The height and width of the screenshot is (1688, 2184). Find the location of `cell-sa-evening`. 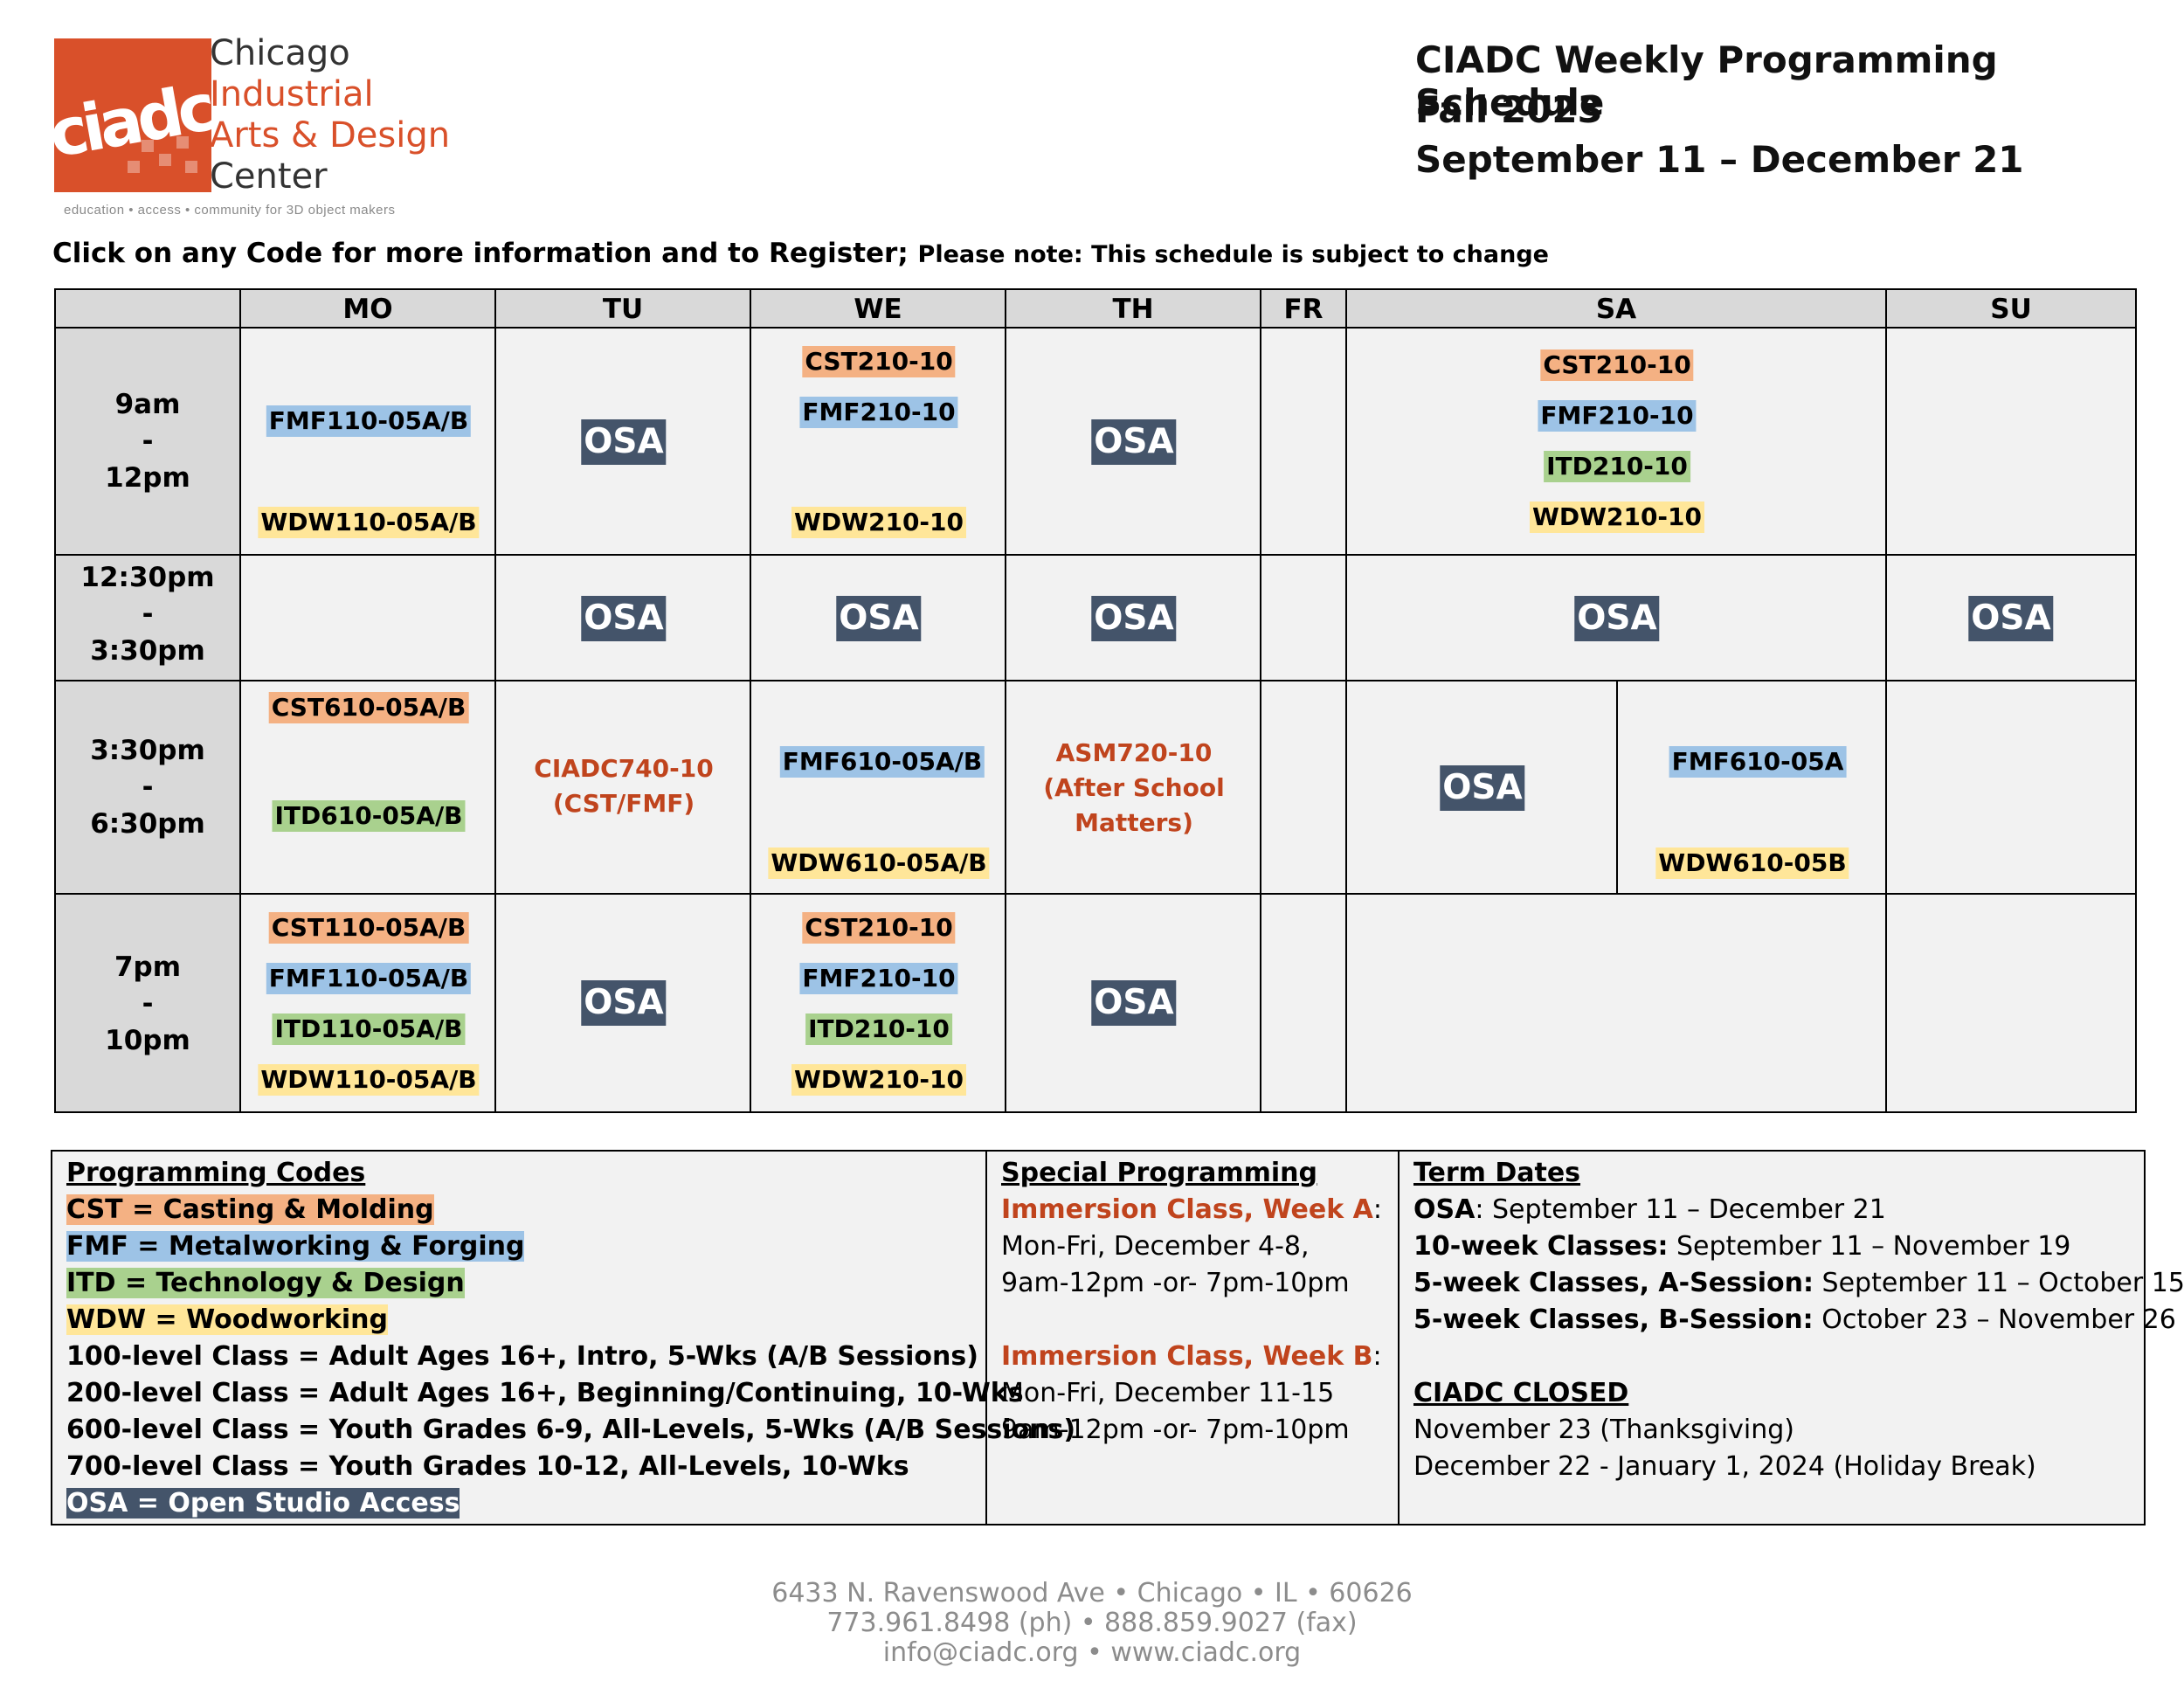

cell-sa-evening is located at coordinates (1617, 1003).